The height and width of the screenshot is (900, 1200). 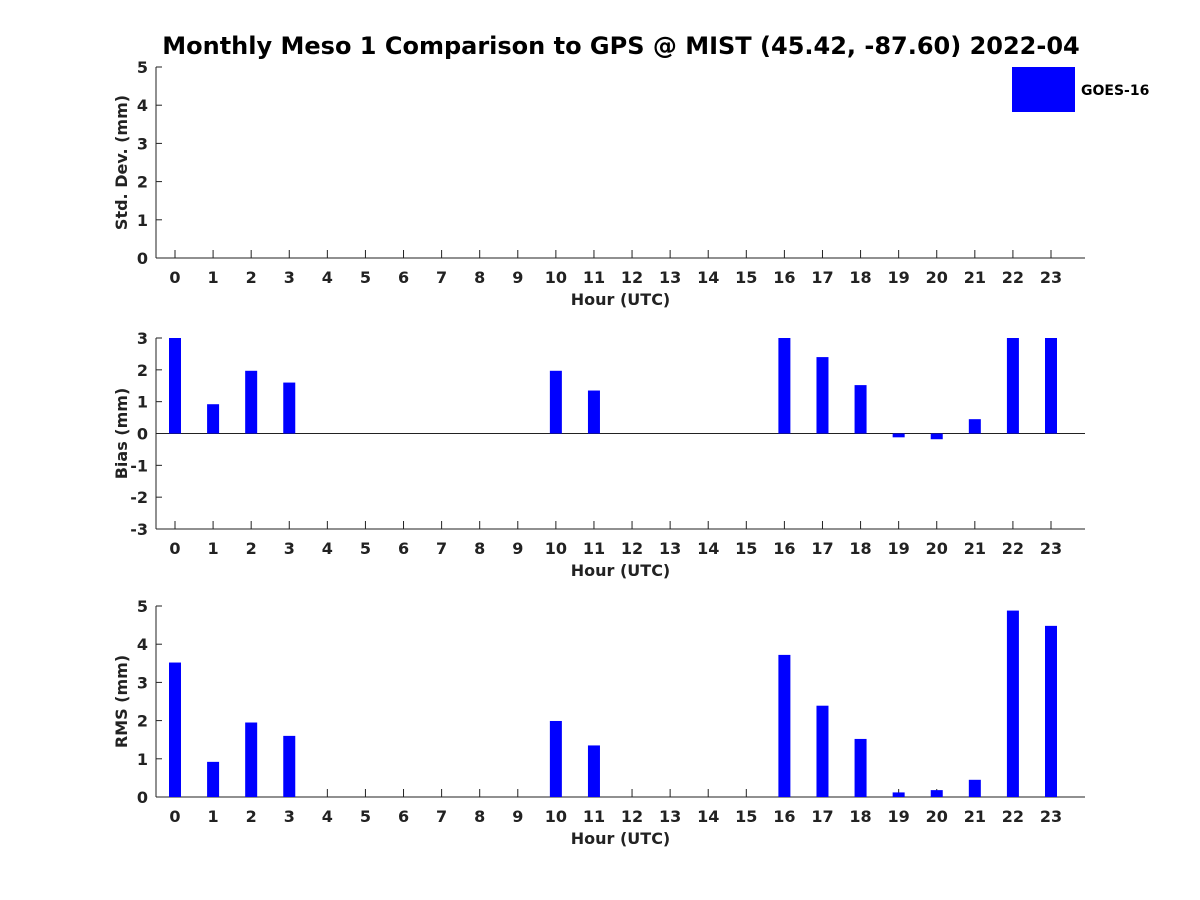 What do you see at coordinates (121, 162) in the screenshot?
I see `y-axis-label: Std. Dev. (mm)` at bounding box center [121, 162].